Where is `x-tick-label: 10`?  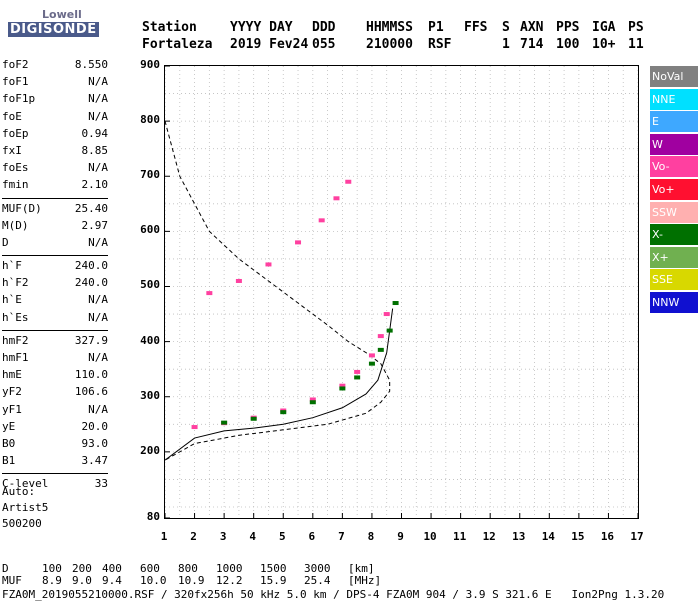 x-tick-label: 10 is located at coordinates (430, 536).